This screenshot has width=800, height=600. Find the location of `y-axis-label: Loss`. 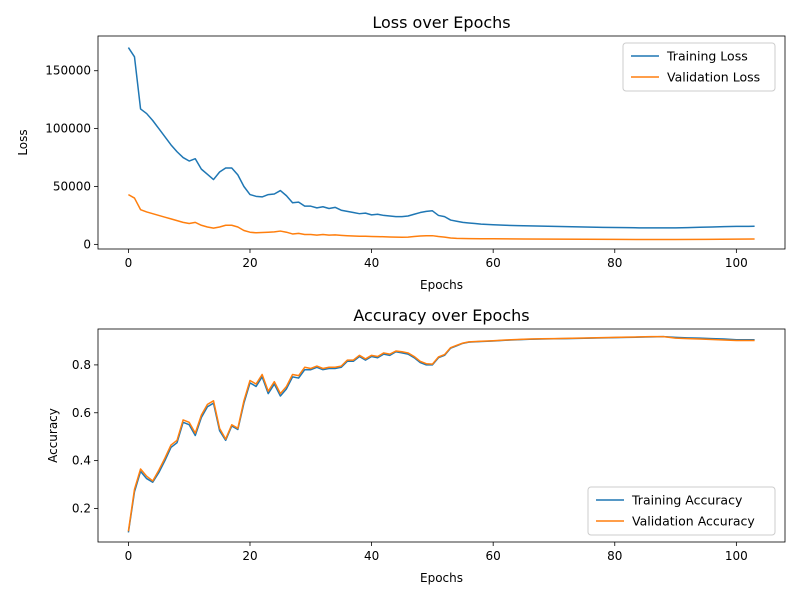

y-axis-label: Loss is located at coordinates (23, 142).